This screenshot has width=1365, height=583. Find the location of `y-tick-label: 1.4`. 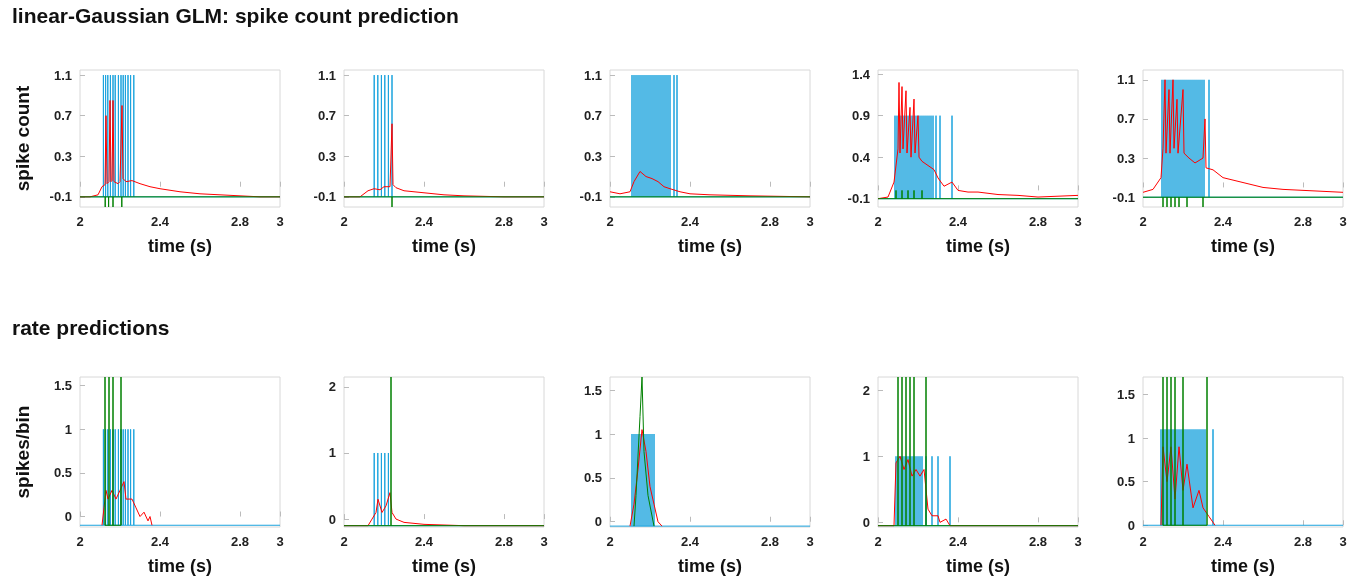

y-tick-label: 1.4 is located at coordinates (861, 74).